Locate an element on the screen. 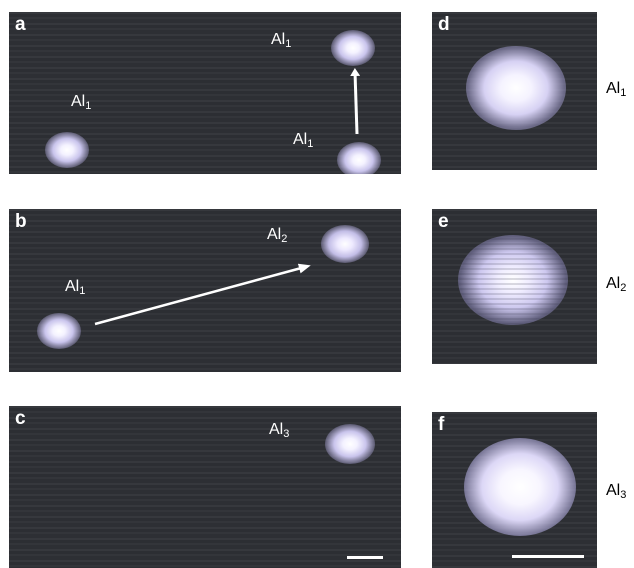 This screenshot has height=568, width=634. atom-zoom-al3 is located at coordinates (520, 487).